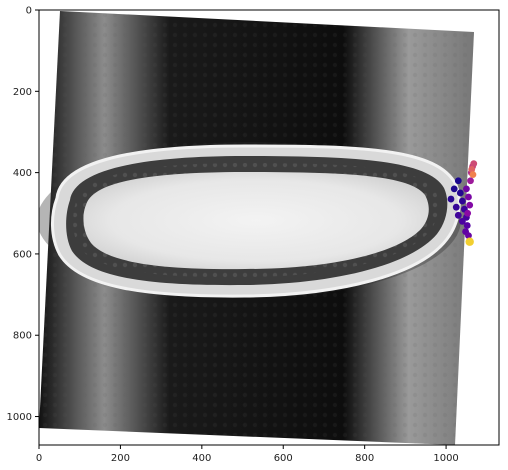 This screenshot has height=470, width=508. What do you see at coordinates (445, 458) in the screenshot?
I see `x-tick-label: 1000` at bounding box center [445, 458].